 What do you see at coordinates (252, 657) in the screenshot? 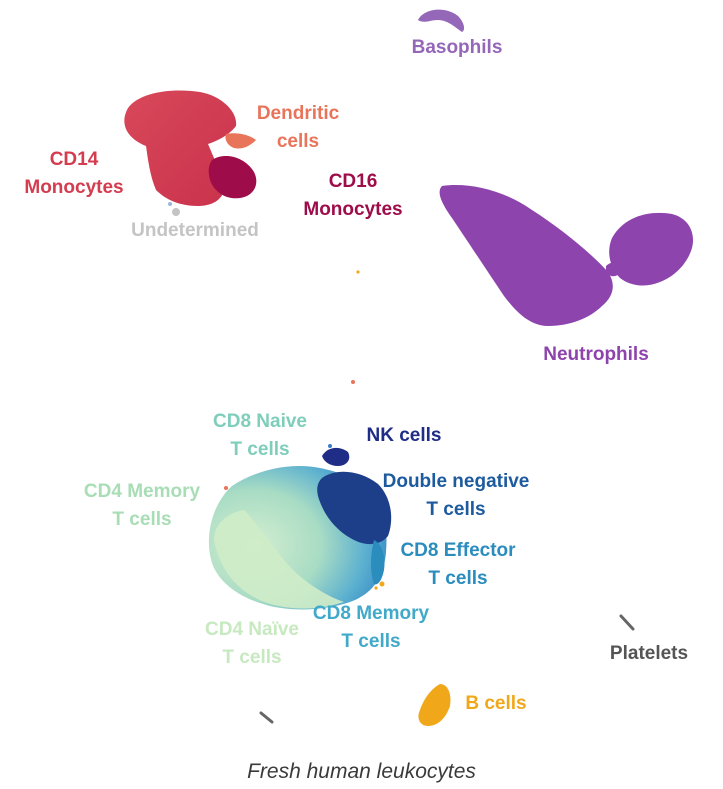
I see `label-cd4-naive-line2: T cells` at bounding box center [252, 657].